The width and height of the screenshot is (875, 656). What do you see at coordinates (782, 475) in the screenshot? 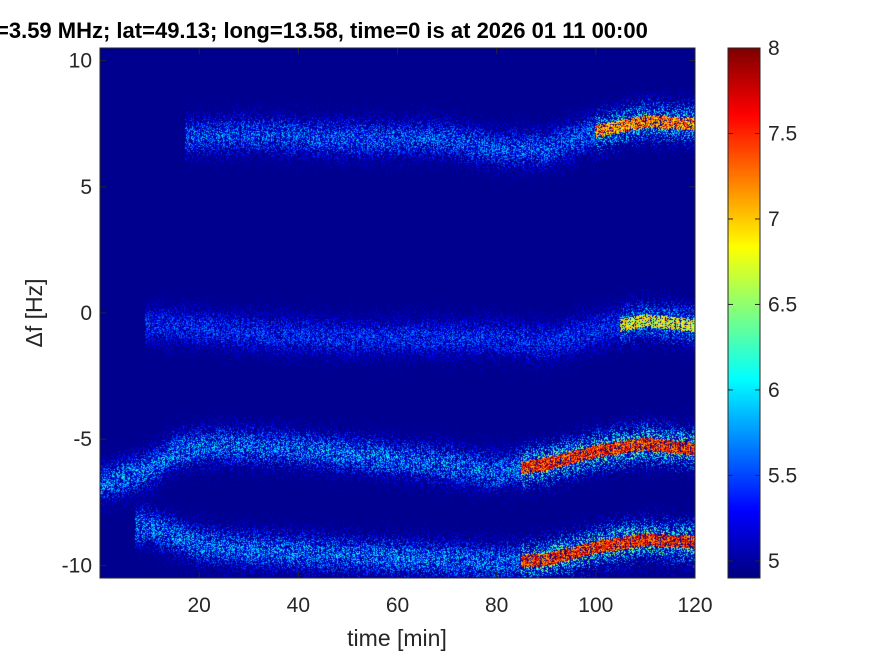
I see `colorbar-tick-label: 5.5` at bounding box center [782, 475].